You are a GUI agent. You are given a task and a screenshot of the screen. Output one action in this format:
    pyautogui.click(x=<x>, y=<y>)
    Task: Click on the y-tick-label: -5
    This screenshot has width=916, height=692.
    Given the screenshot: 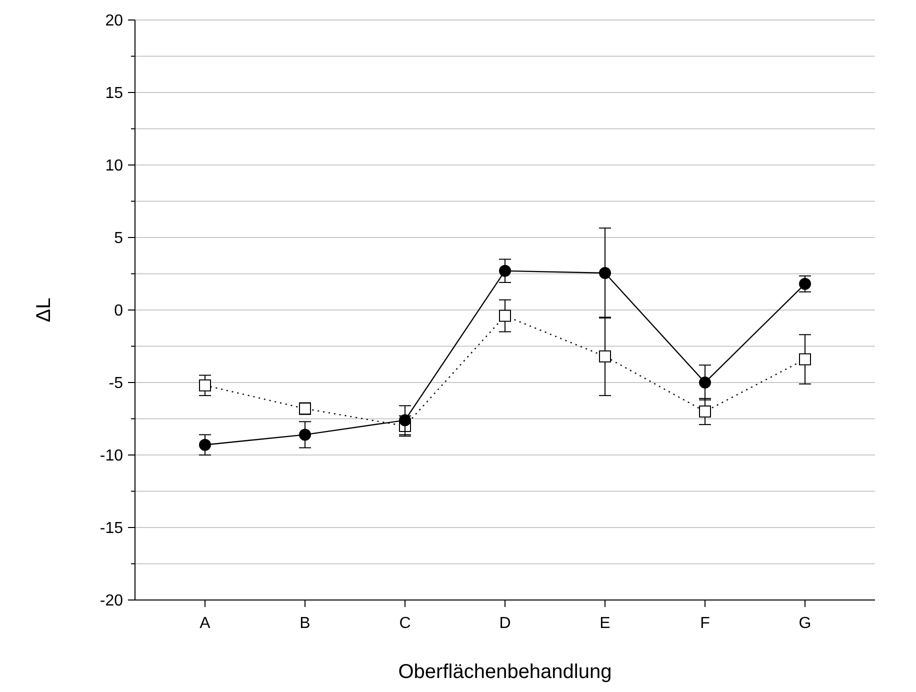 What is the action you would take?
    pyautogui.click(x=116, y=383)
    